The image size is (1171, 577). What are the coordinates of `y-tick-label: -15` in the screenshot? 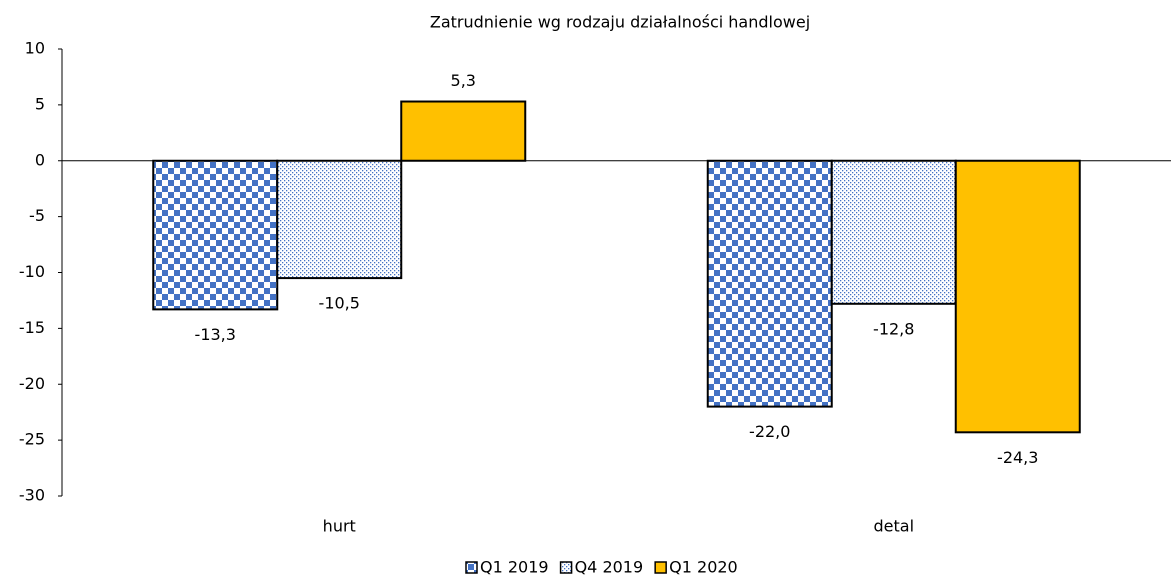 It's located at (32, 327).